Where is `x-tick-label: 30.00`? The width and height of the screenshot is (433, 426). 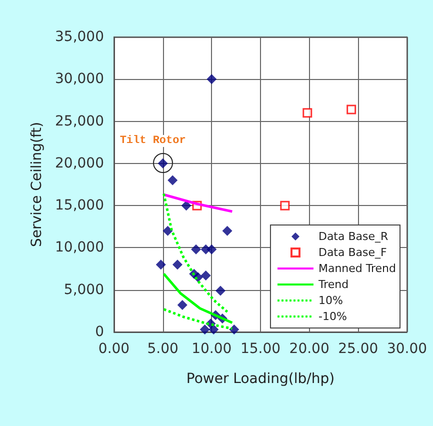 x-tick-label: 30.00 is located at coordinates (407, 349).